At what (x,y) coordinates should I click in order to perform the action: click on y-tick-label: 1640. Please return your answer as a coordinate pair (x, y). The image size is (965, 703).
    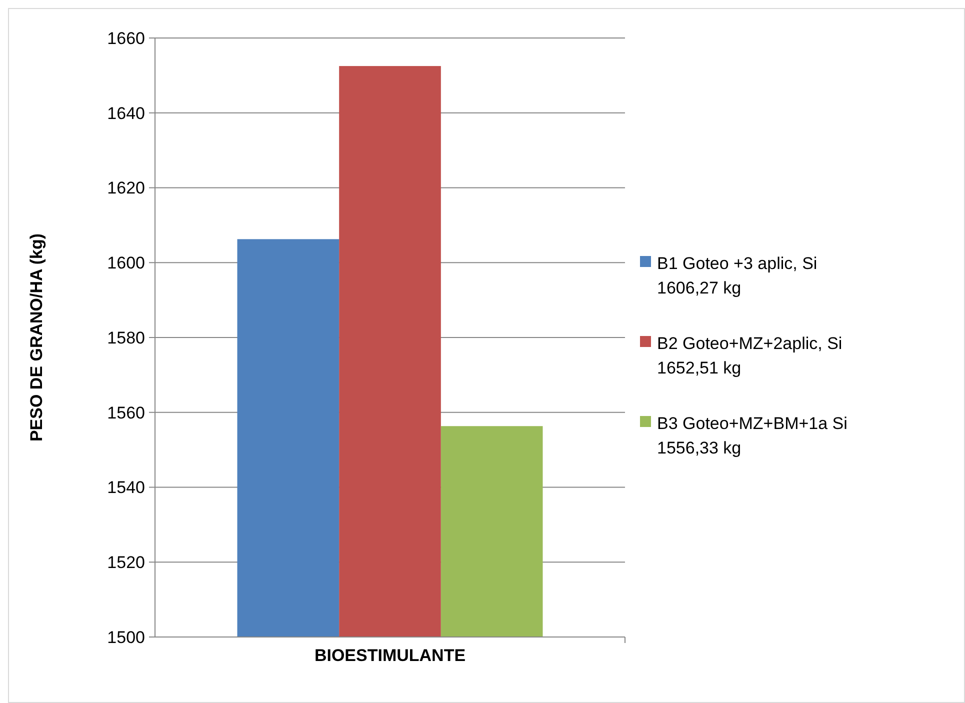
    Looking at the image, I should click on (126, 113).